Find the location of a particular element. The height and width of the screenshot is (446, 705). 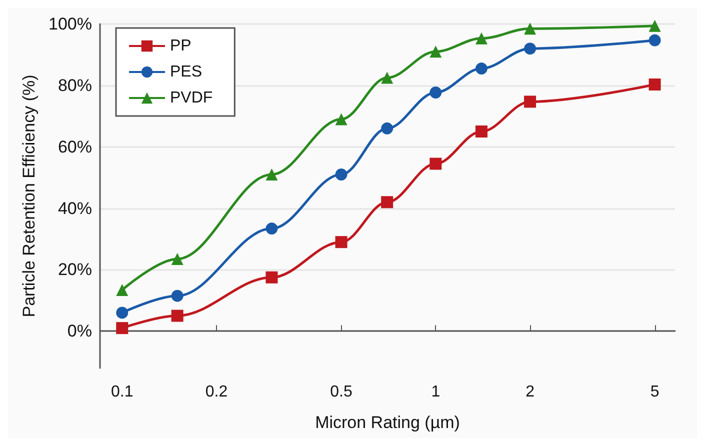

y-tick-label: 60% is located at coordinates (75, 146).